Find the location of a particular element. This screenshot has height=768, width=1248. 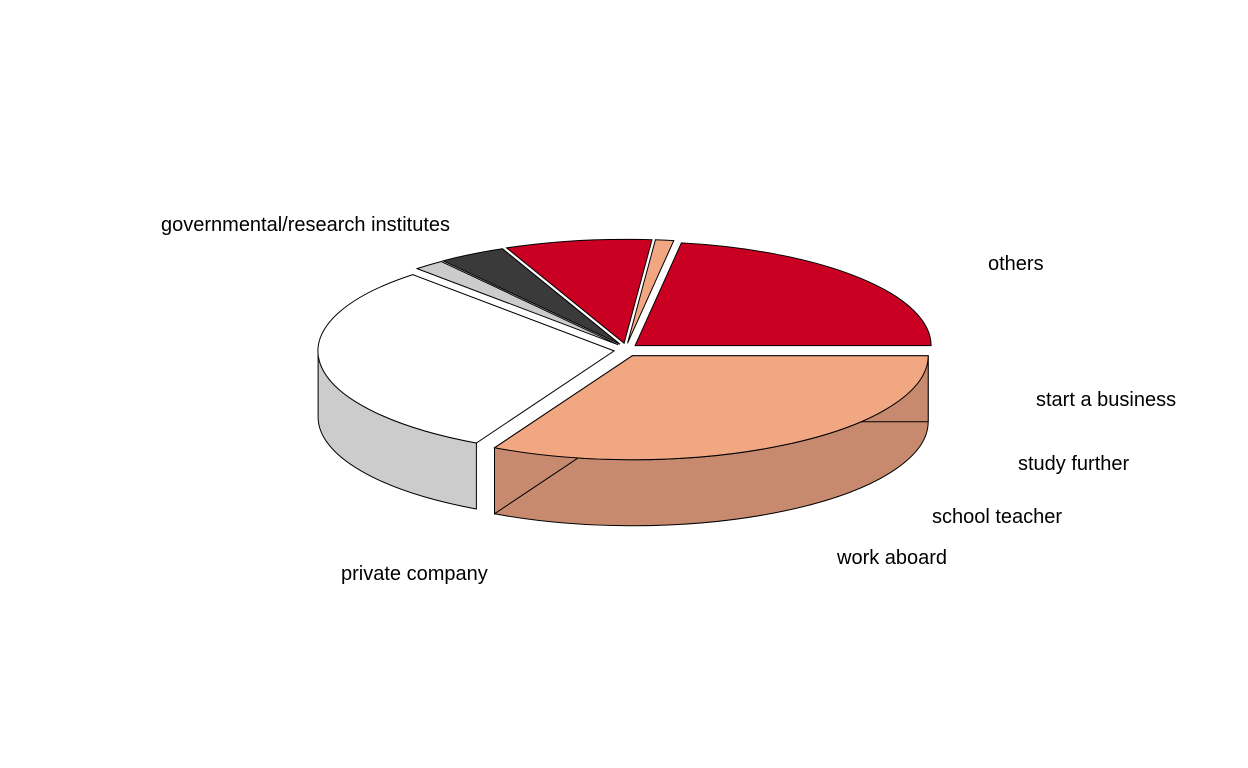

slice-label-start-a-business: start a business is located at coordinates (1106, 400).